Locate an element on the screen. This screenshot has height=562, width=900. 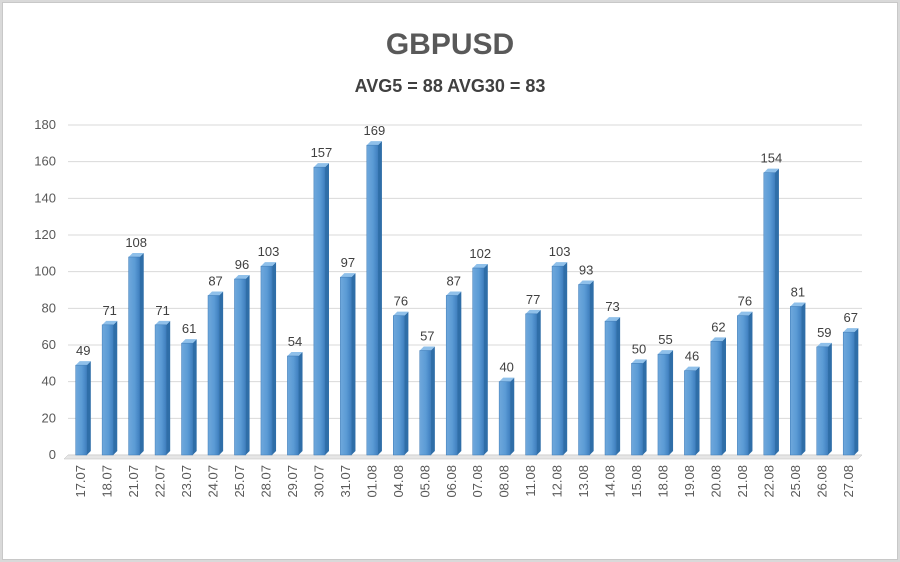
x-tick-label: 13.08 is located at coordinates (583, 481).